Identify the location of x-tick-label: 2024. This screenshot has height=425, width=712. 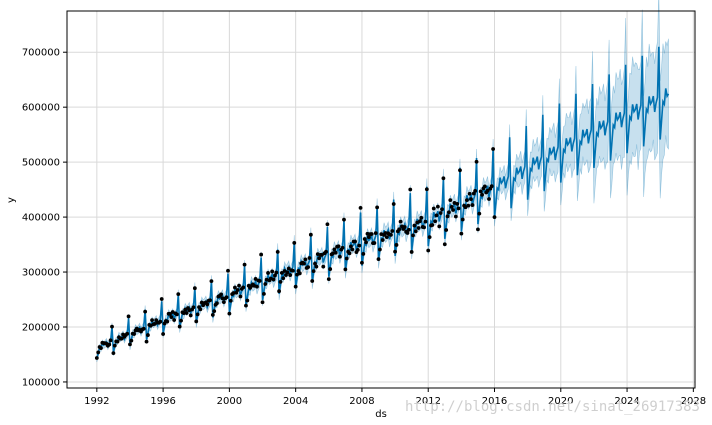
(626, 401).